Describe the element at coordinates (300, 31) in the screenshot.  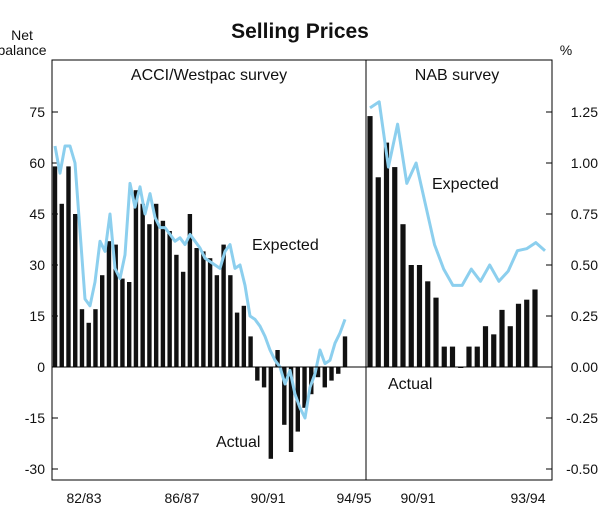
I see `chart-title: Selling Prices` at that location.